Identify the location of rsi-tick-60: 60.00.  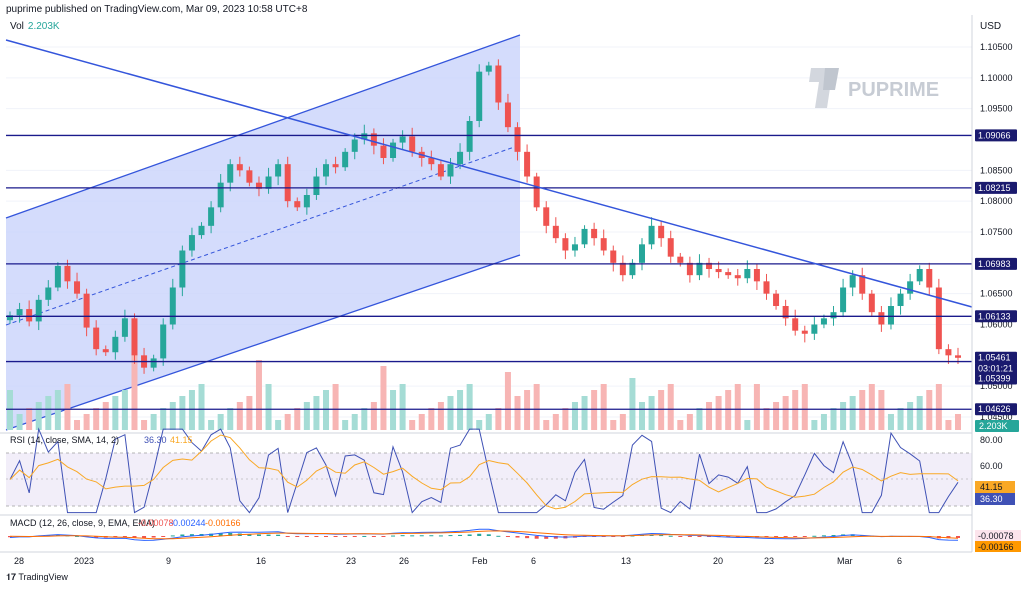
(991, 466).